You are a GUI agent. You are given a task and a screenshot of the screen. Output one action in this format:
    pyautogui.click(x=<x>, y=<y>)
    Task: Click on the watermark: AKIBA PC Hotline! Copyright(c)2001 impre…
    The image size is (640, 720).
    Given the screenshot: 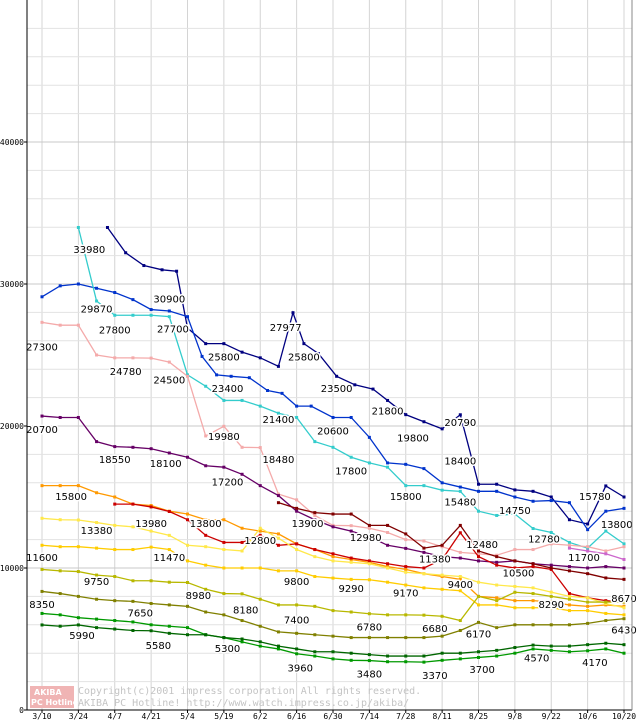 What is the action you would take?
    pyautogui.click(x=225, y=697)
    